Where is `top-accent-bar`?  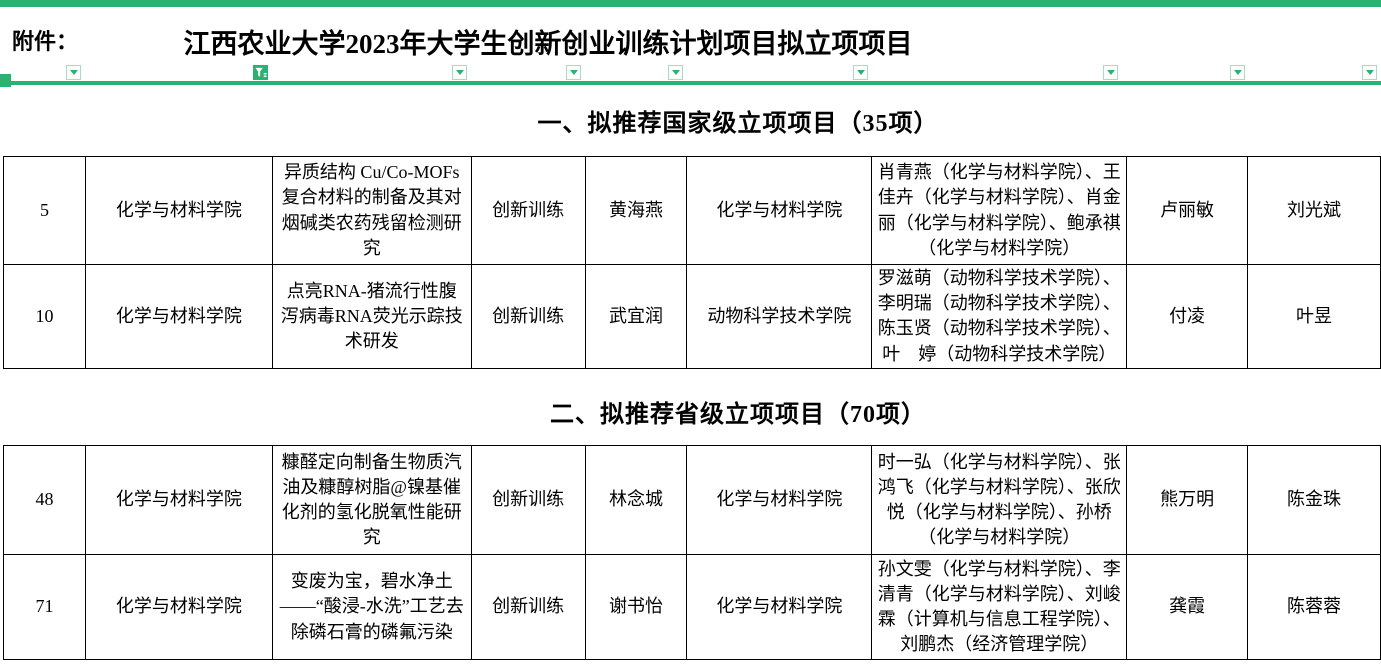
top-accent-bar is located at coordinates (690, 3).